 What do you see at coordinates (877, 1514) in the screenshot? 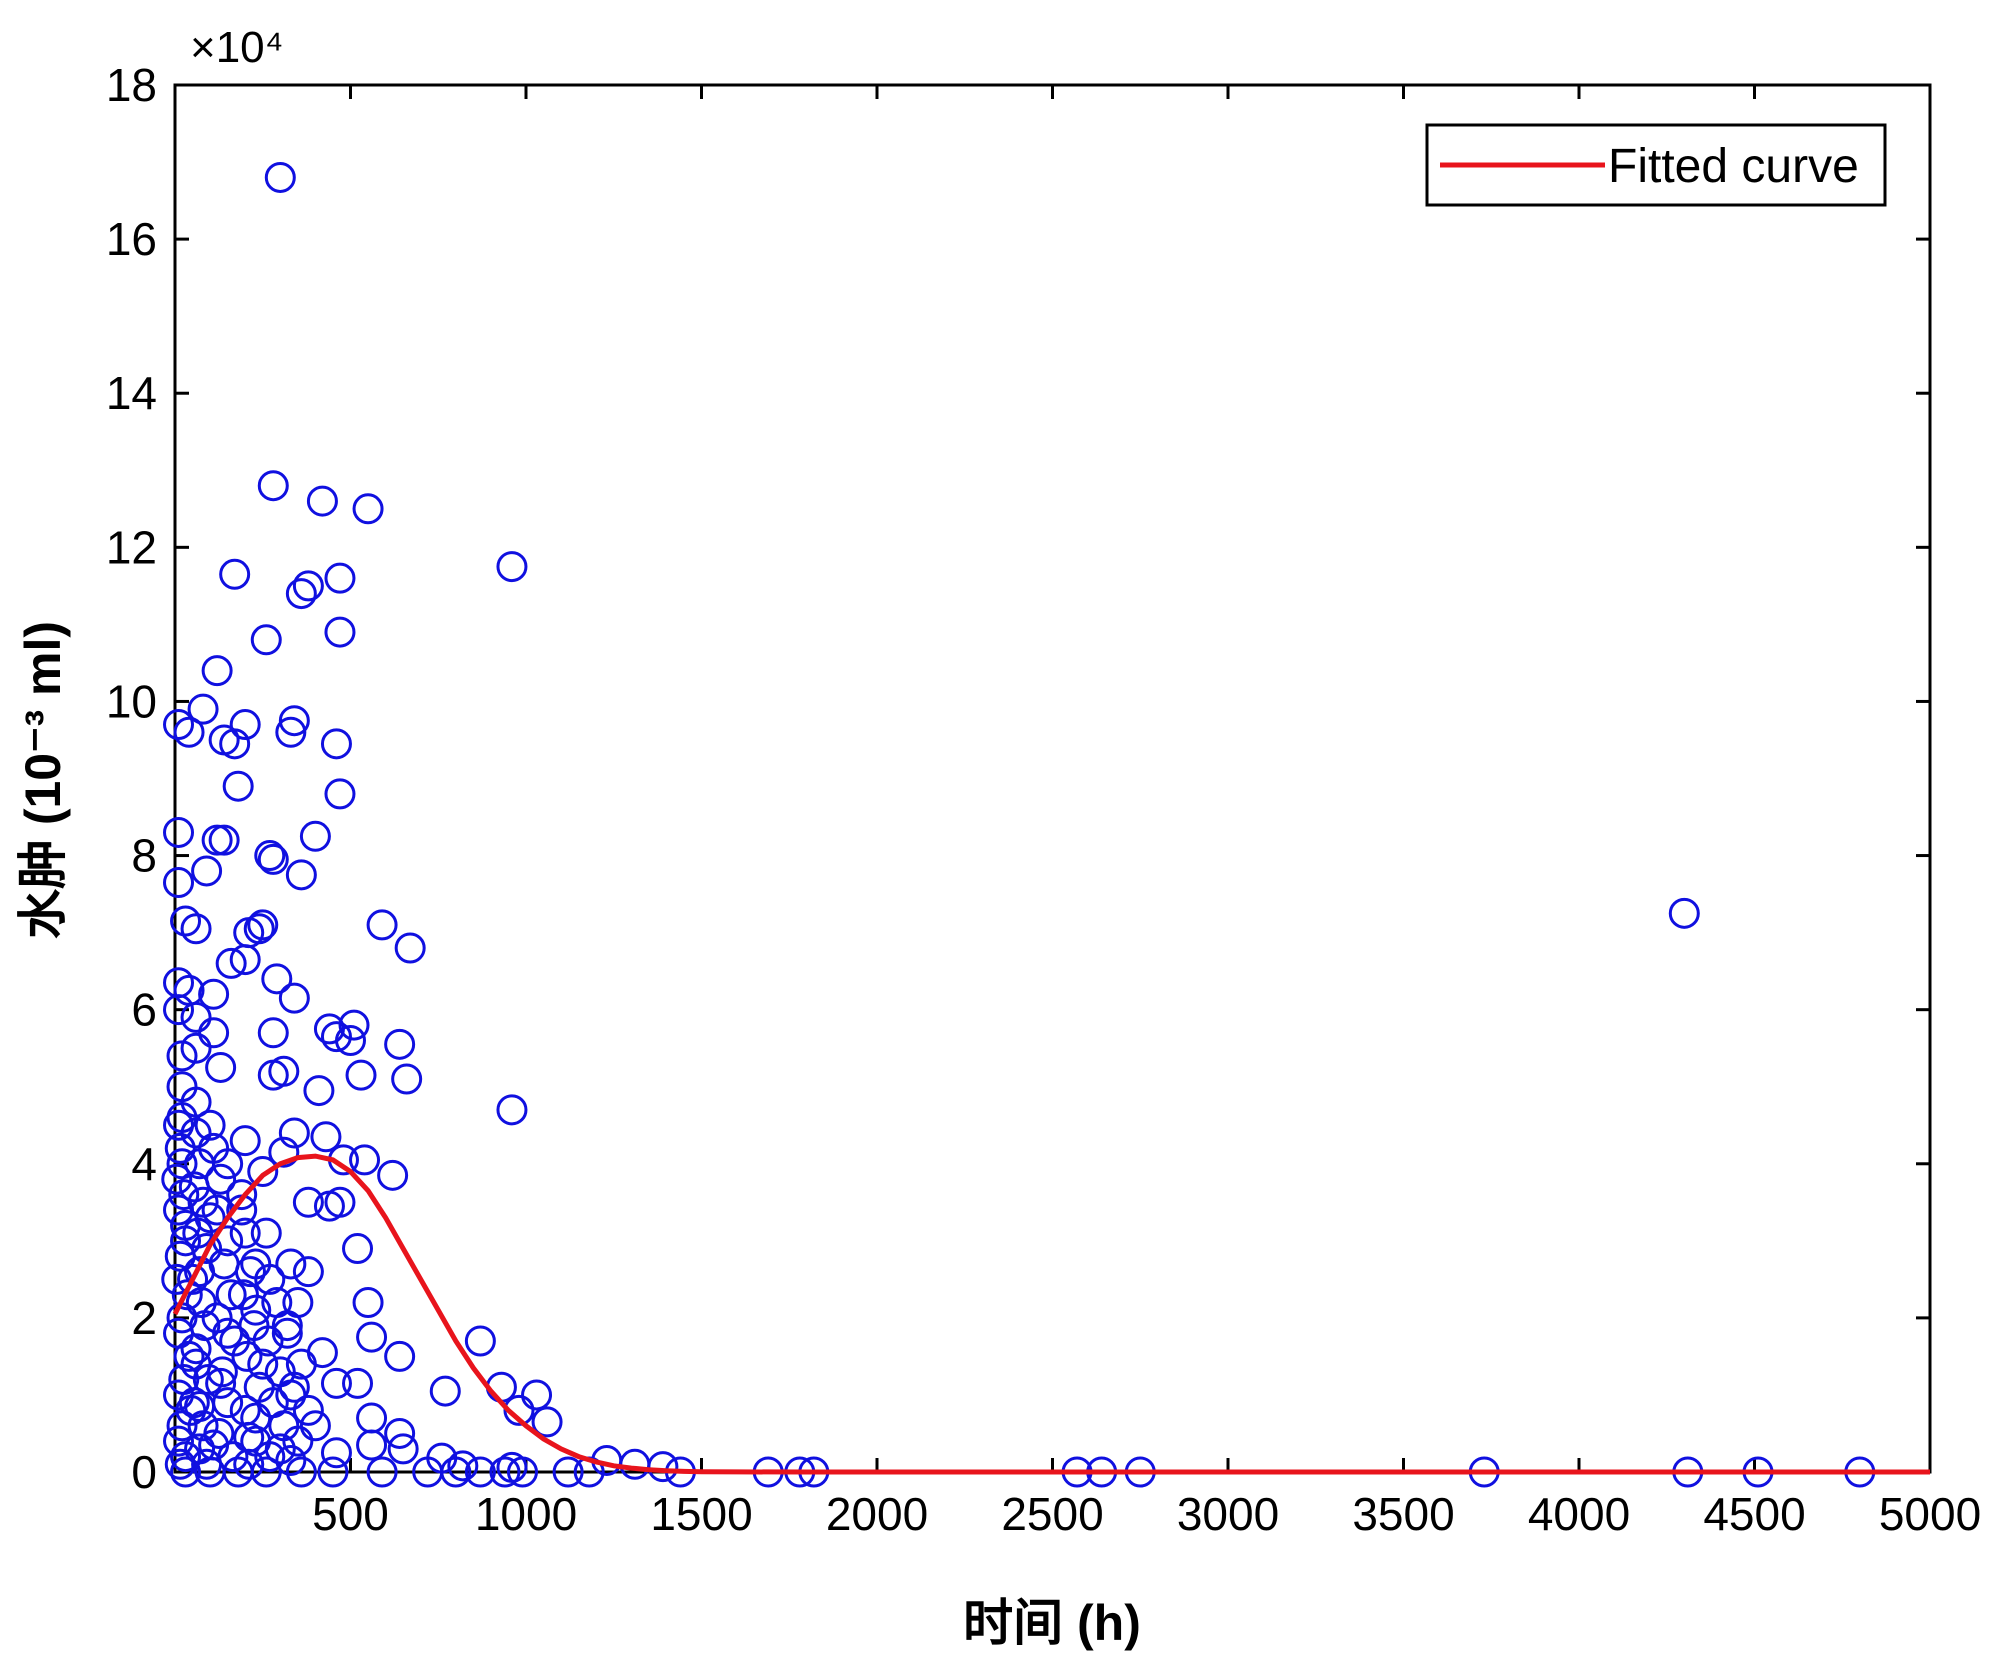
I see `x-tick-label: 2000` at bounding box center [877, 1514].